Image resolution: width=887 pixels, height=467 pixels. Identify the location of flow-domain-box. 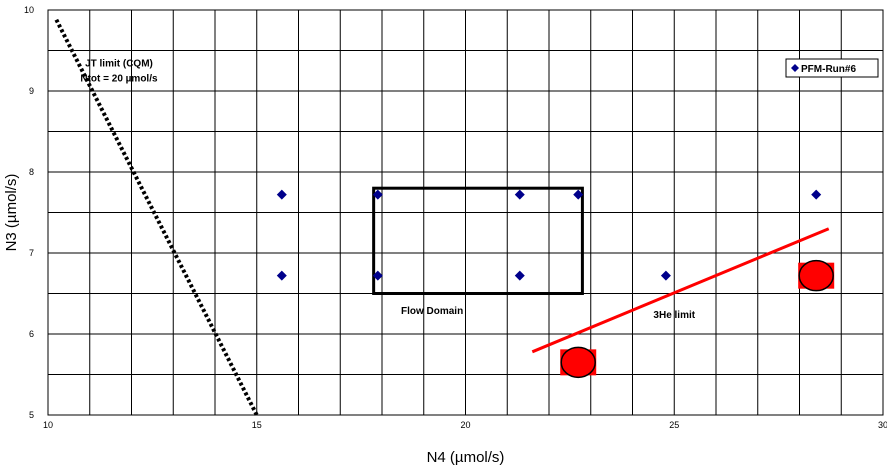
(478, 240).